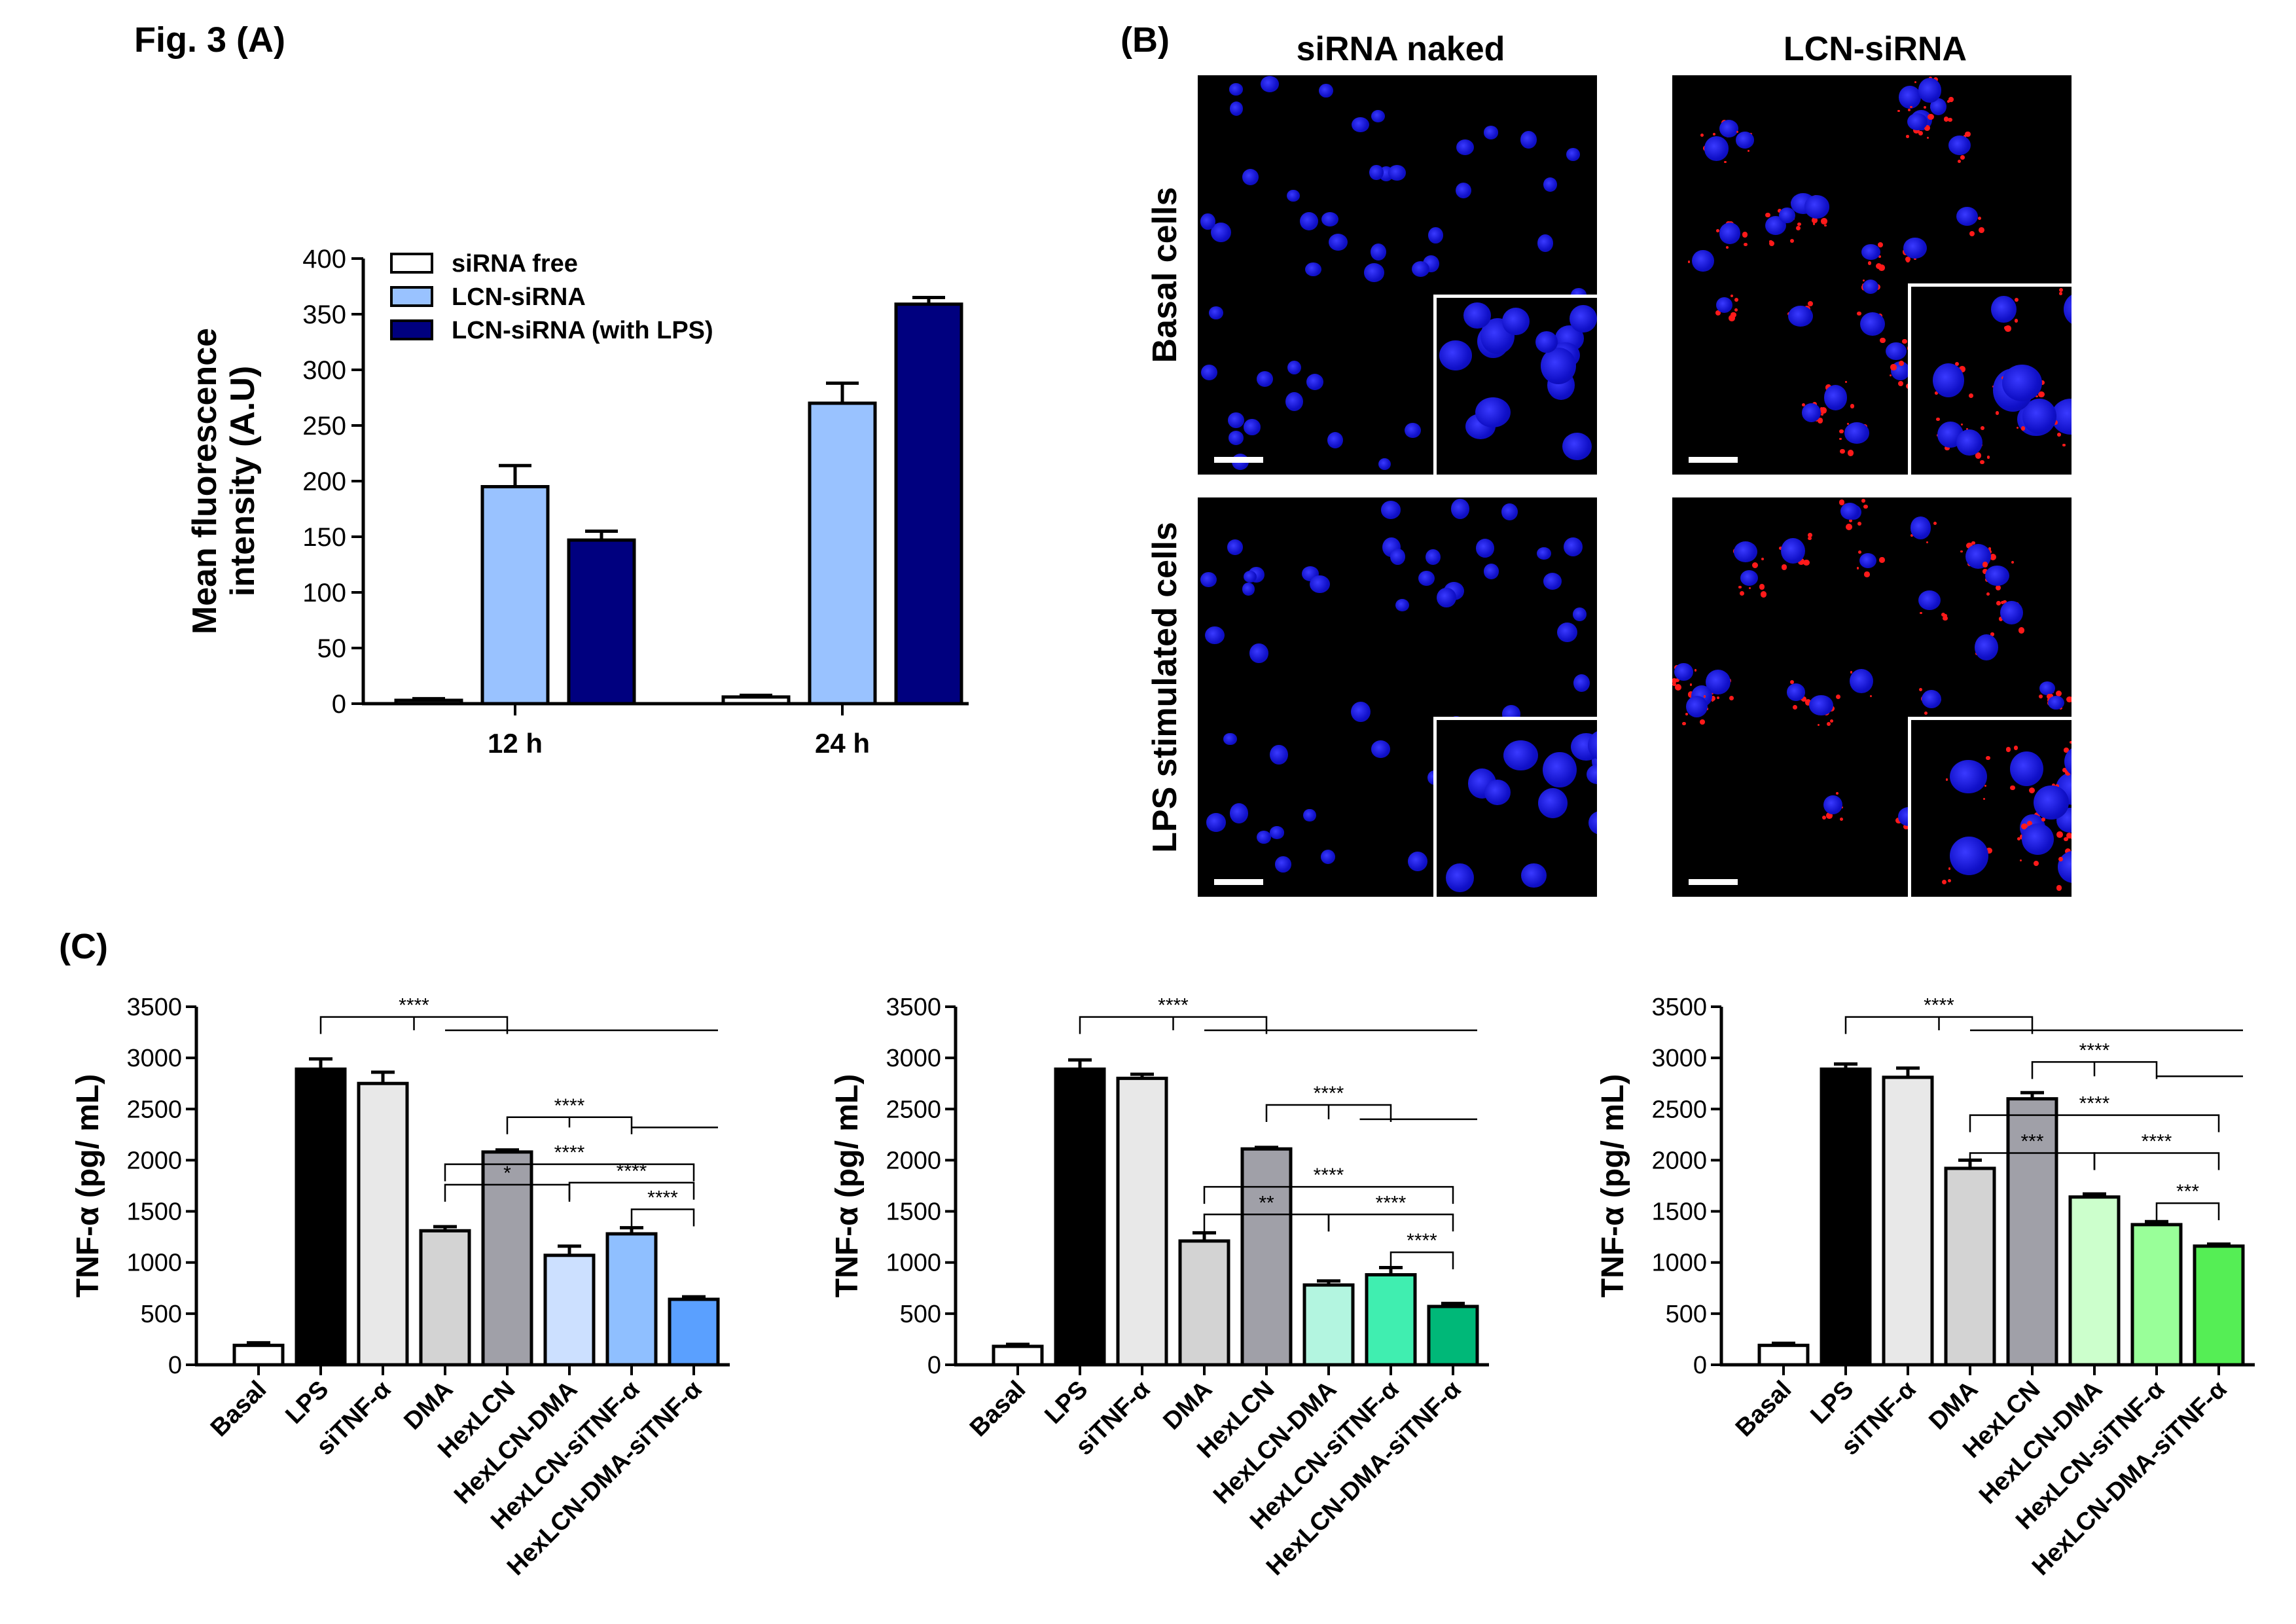  What do you see at coordinates (1832, 1403) in the screenshot?
I see `x-tick-label: LPS` at bounding box center [1832, 1403].